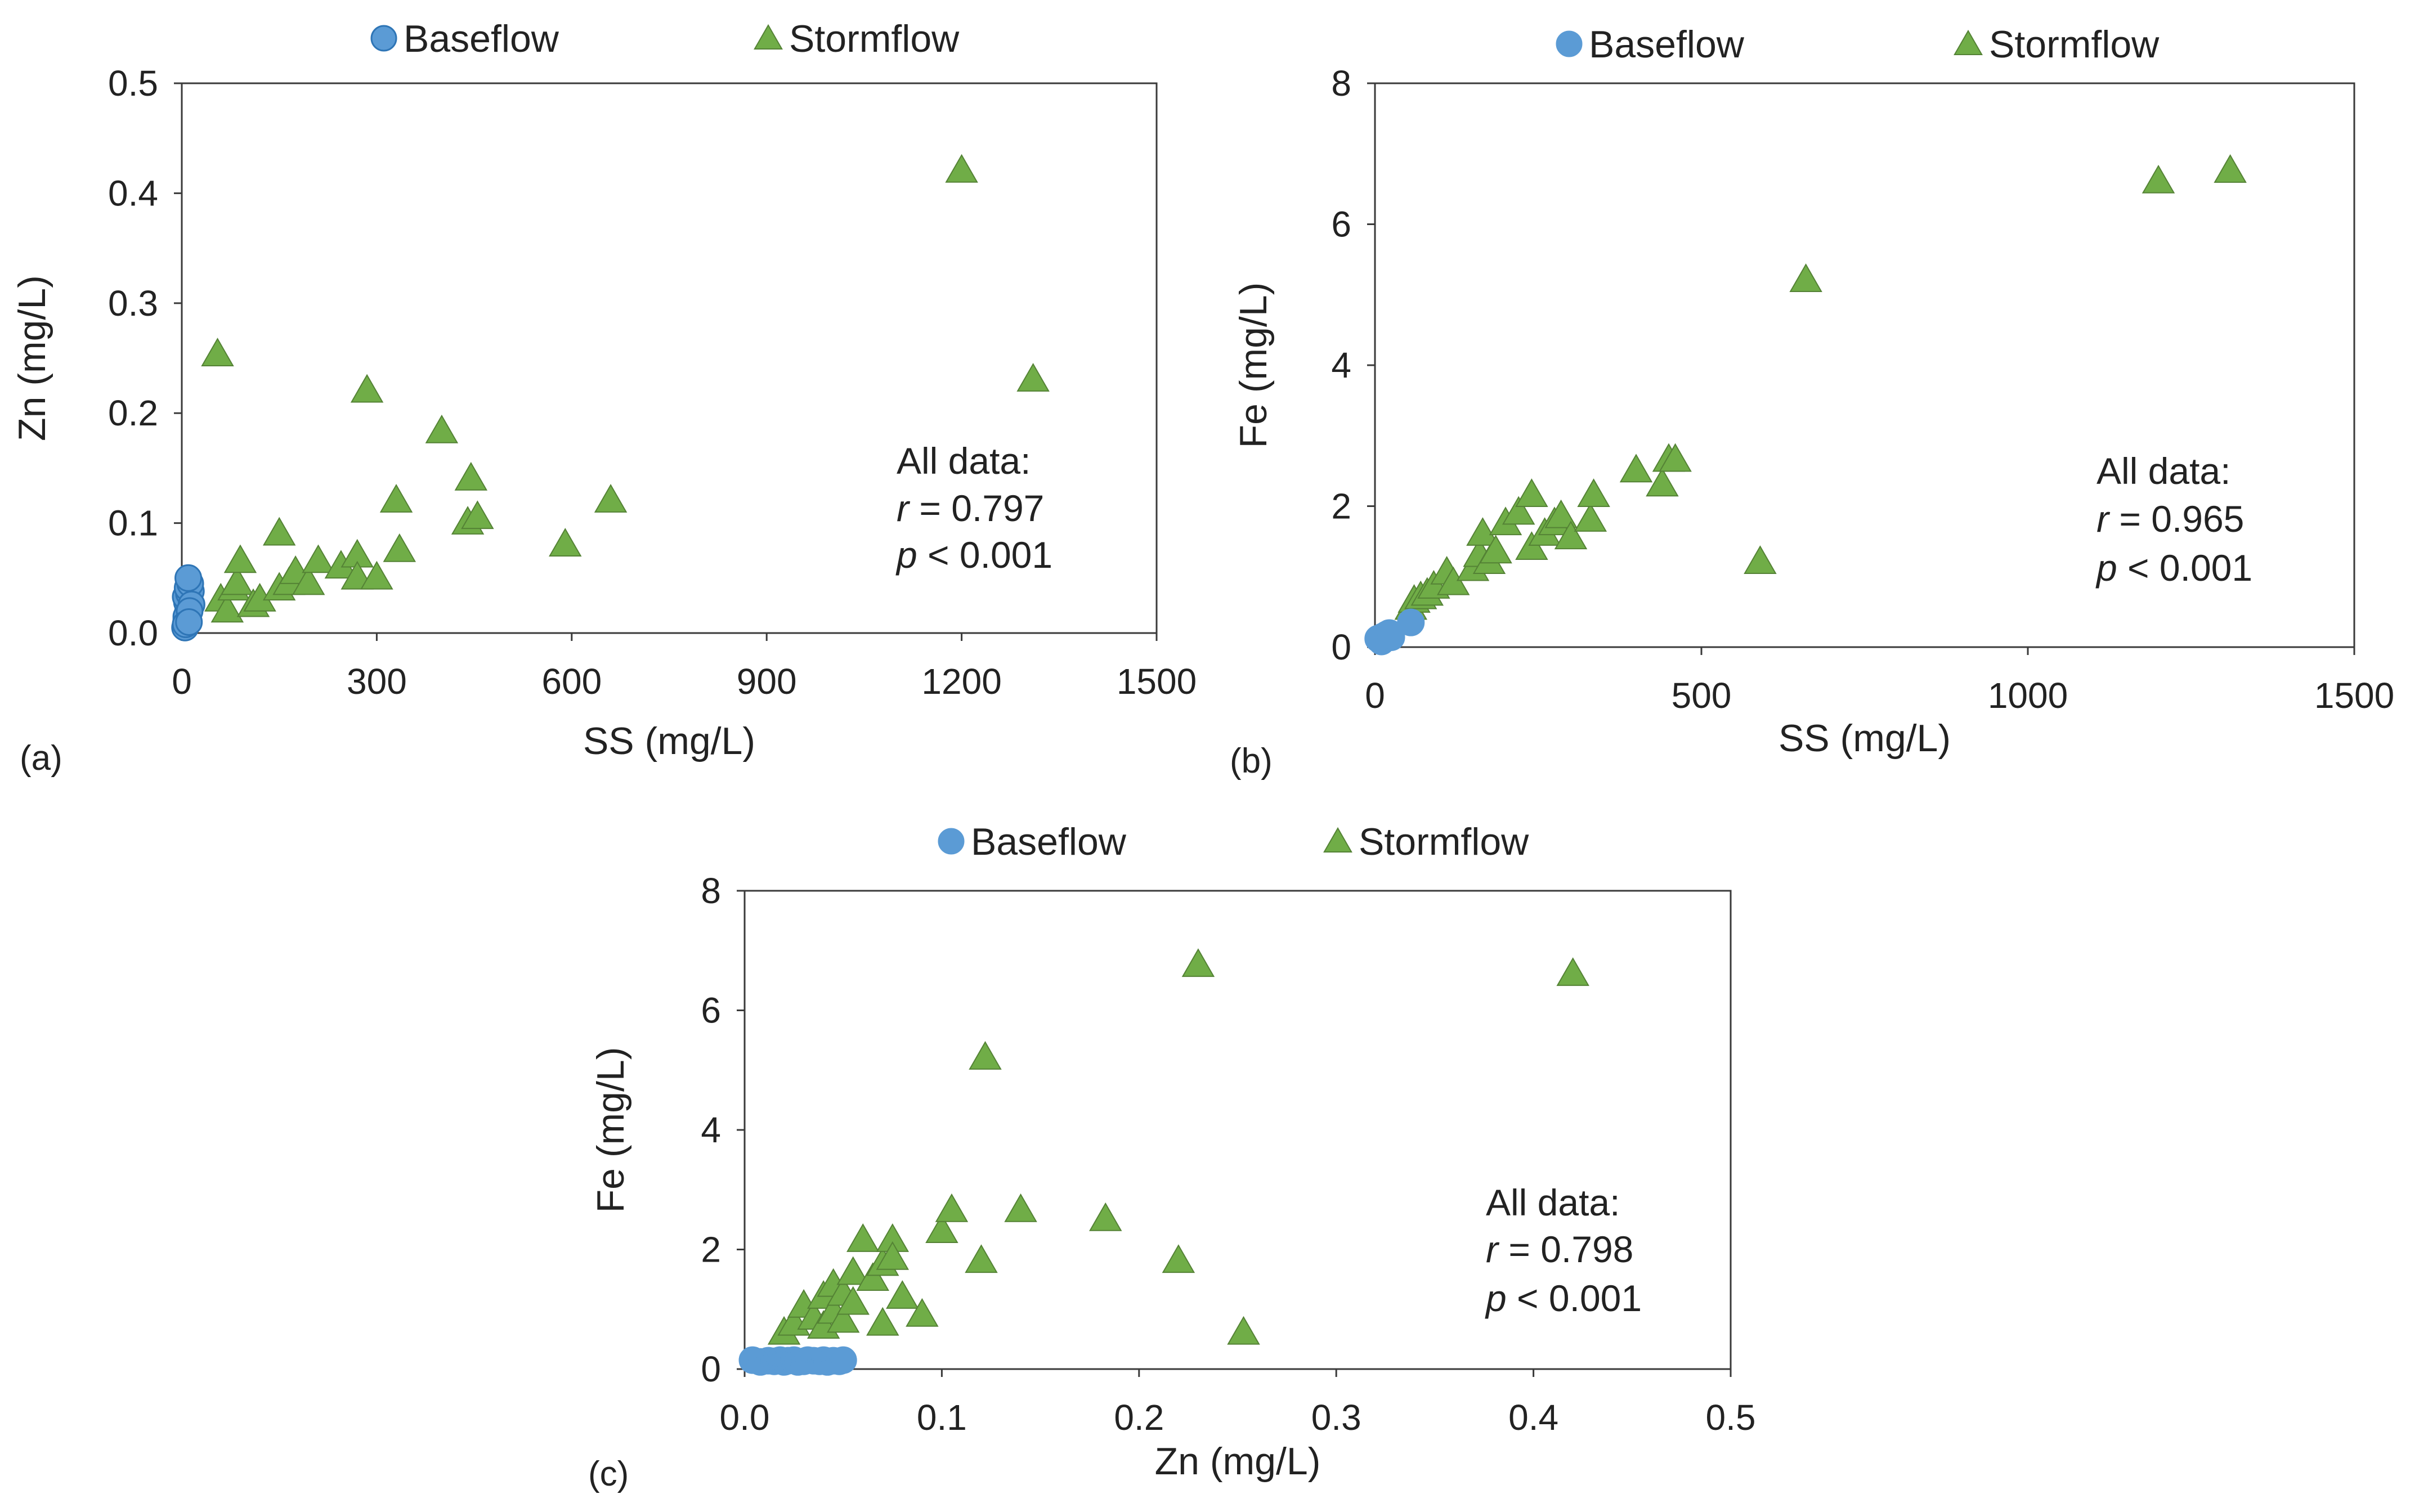 The width and height of the screenshot is (2419, 1512). What do you see at coordinates (133, 633) in the screenshot?
I see `y-tick-label: 0.0` at bounding box center [133, 633].